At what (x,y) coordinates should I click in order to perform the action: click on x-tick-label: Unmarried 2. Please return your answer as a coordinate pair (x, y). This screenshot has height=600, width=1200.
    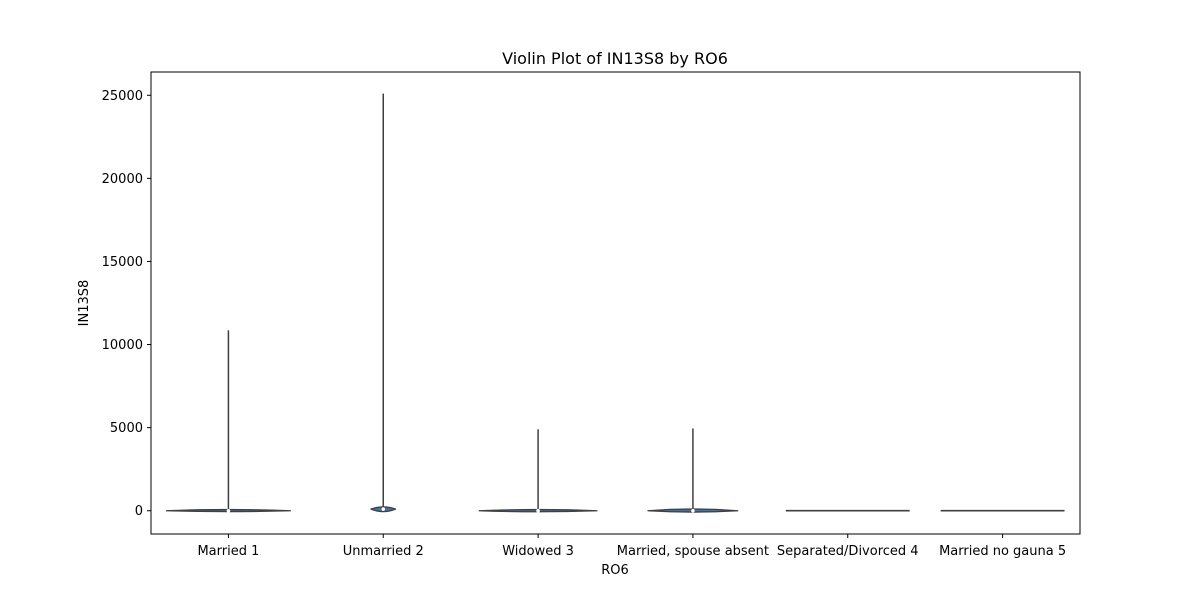
    Looking at the image, I should click on (383, 551).